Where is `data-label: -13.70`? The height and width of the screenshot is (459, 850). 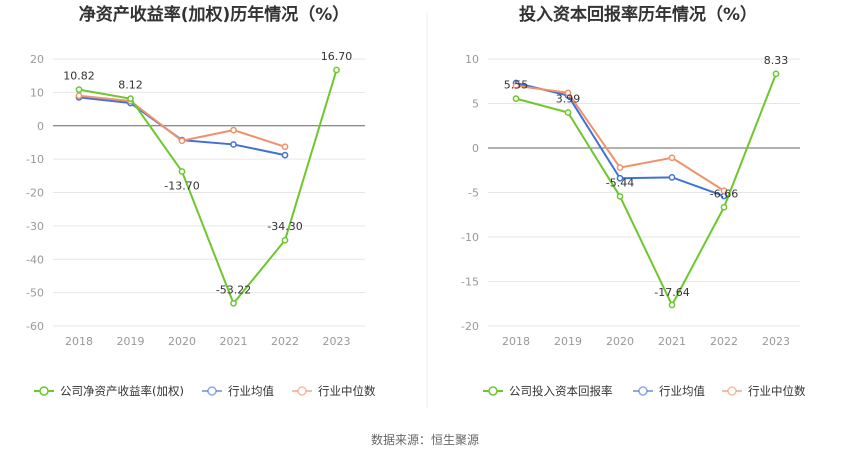
data-label: -13.70 is located at coordinates (181, 185).